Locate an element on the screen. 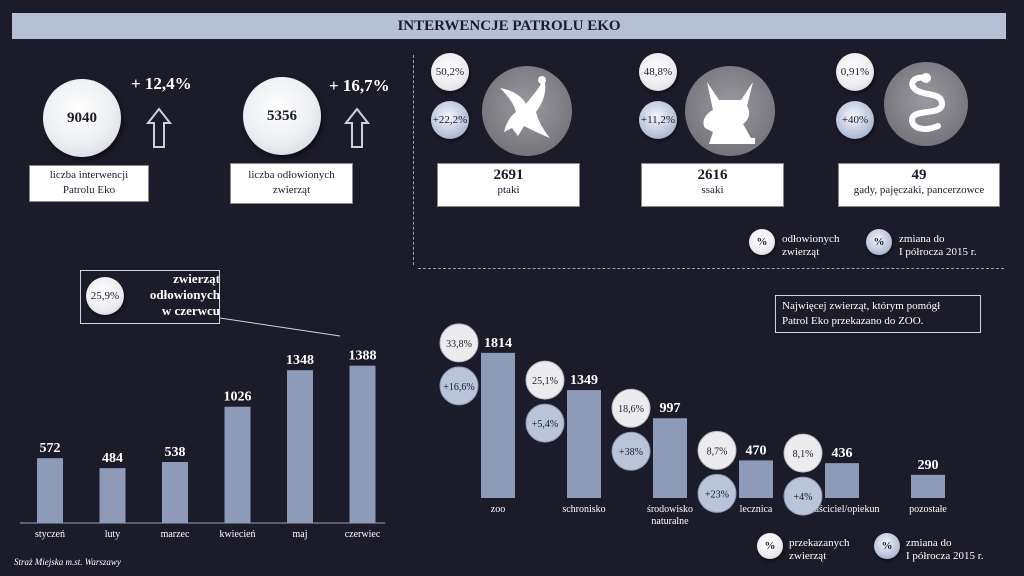 The image size is (1024, 576). dest-data-label-1: 1349 is located at coordinates (584, 380).